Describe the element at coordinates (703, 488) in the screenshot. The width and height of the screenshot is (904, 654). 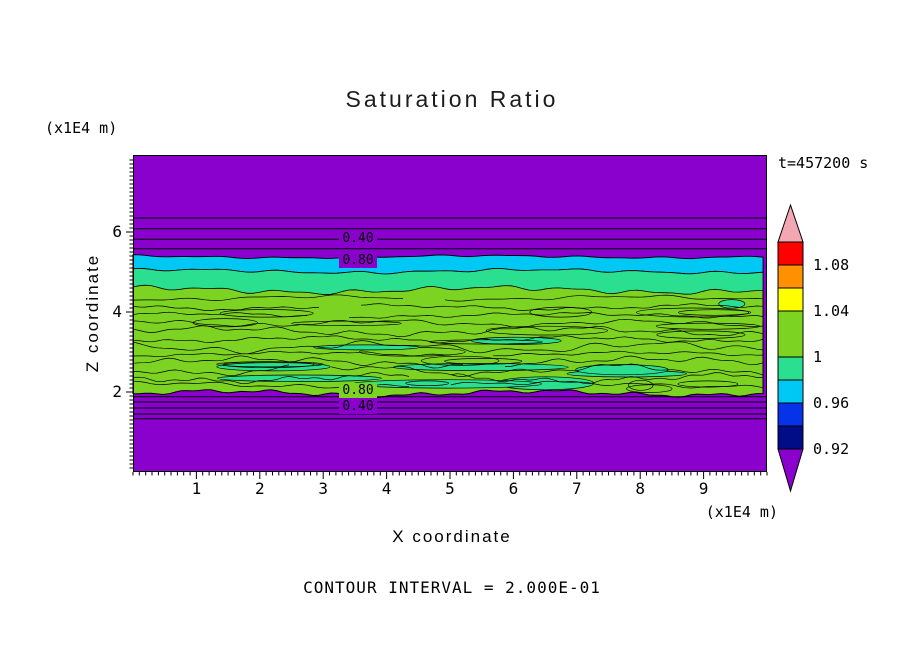
I see `x-tick-label: 9` at that location.